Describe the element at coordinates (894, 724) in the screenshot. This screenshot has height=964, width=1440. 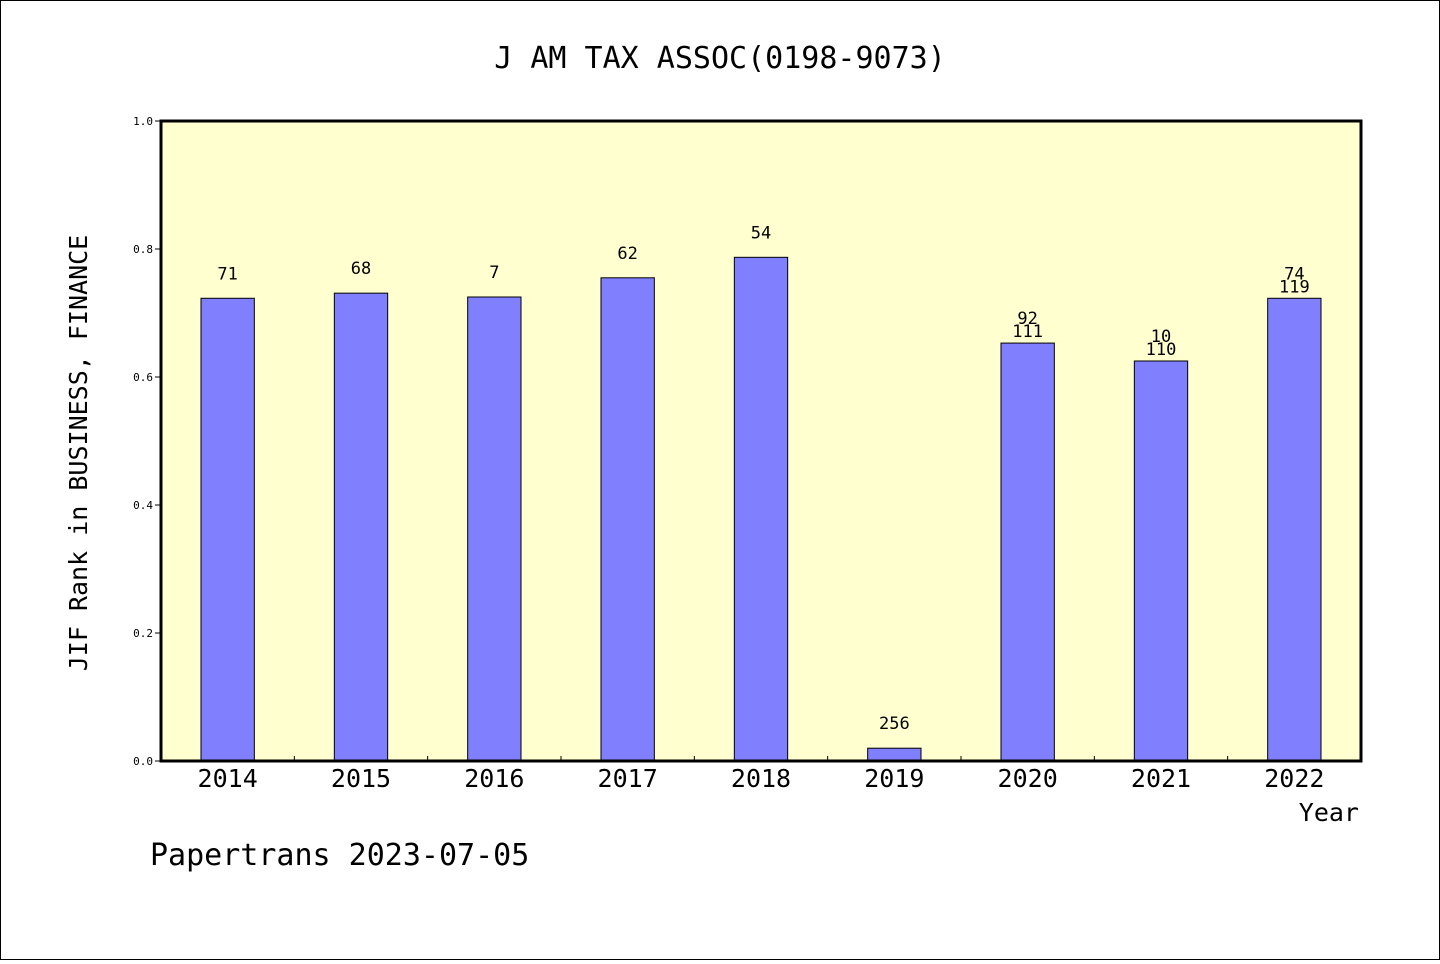
I see `data-label-2019-1: 256` at that location.